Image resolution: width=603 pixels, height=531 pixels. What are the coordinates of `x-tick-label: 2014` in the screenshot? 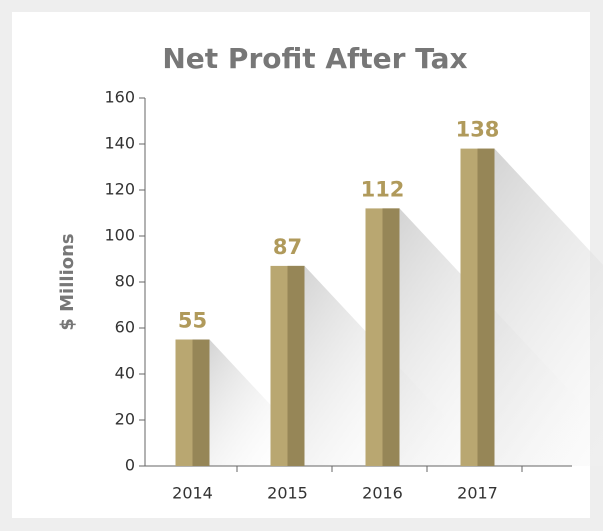 It's located at (192, 493).